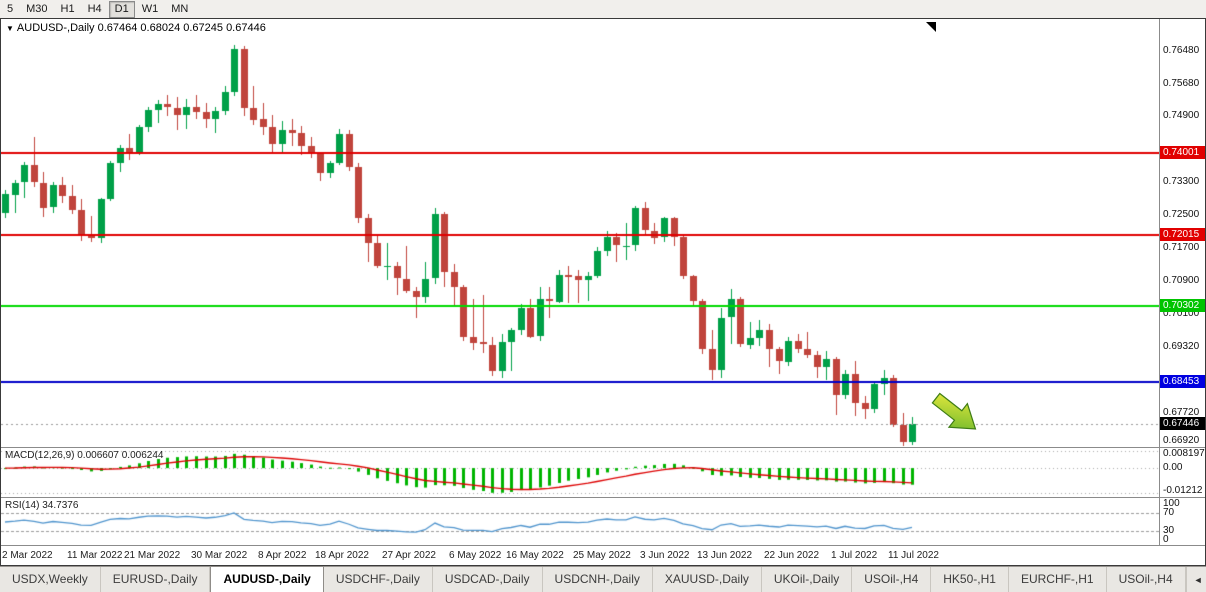 The width and height of the screenshot is (1206, 592). Describe the element at coordinates (1181, 281) in the screenshot. I see `price-axis-label: 0.70900` at that location.